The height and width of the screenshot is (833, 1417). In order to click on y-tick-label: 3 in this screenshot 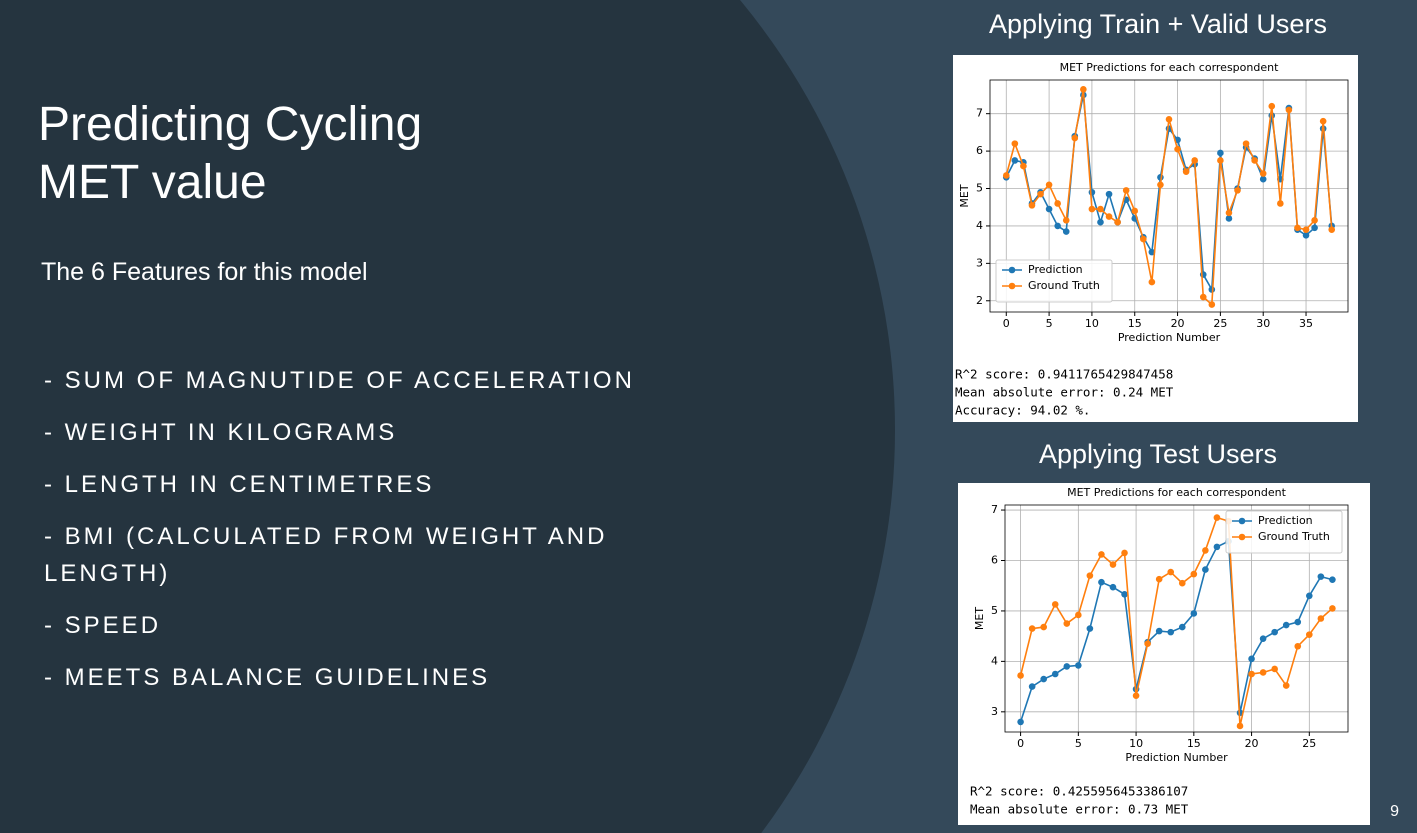, I will do `click(979, 262)`.